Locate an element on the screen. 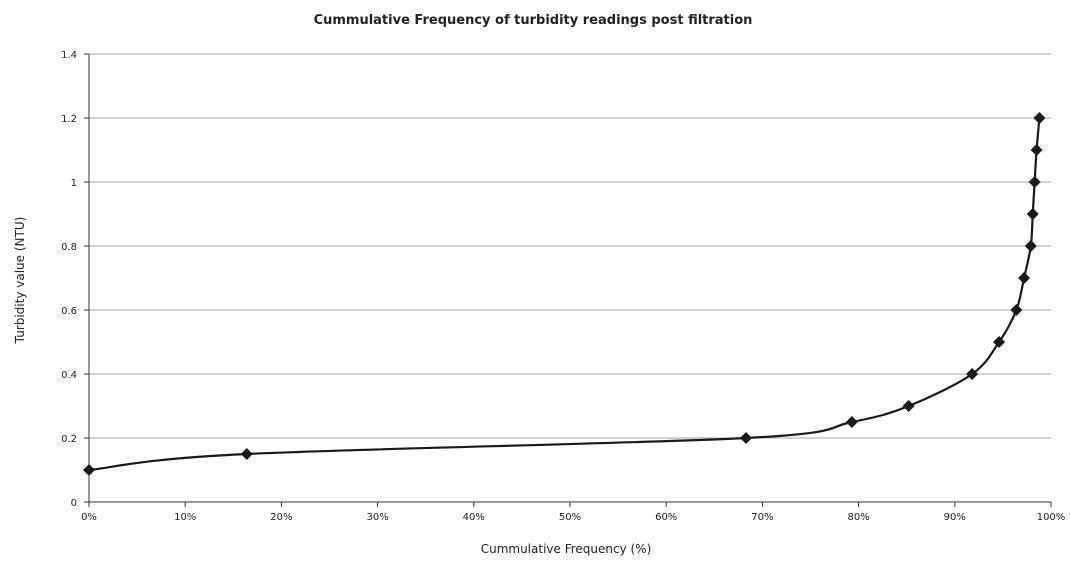  y-tick-label: 1.4 is located at coordinates (69, 55).